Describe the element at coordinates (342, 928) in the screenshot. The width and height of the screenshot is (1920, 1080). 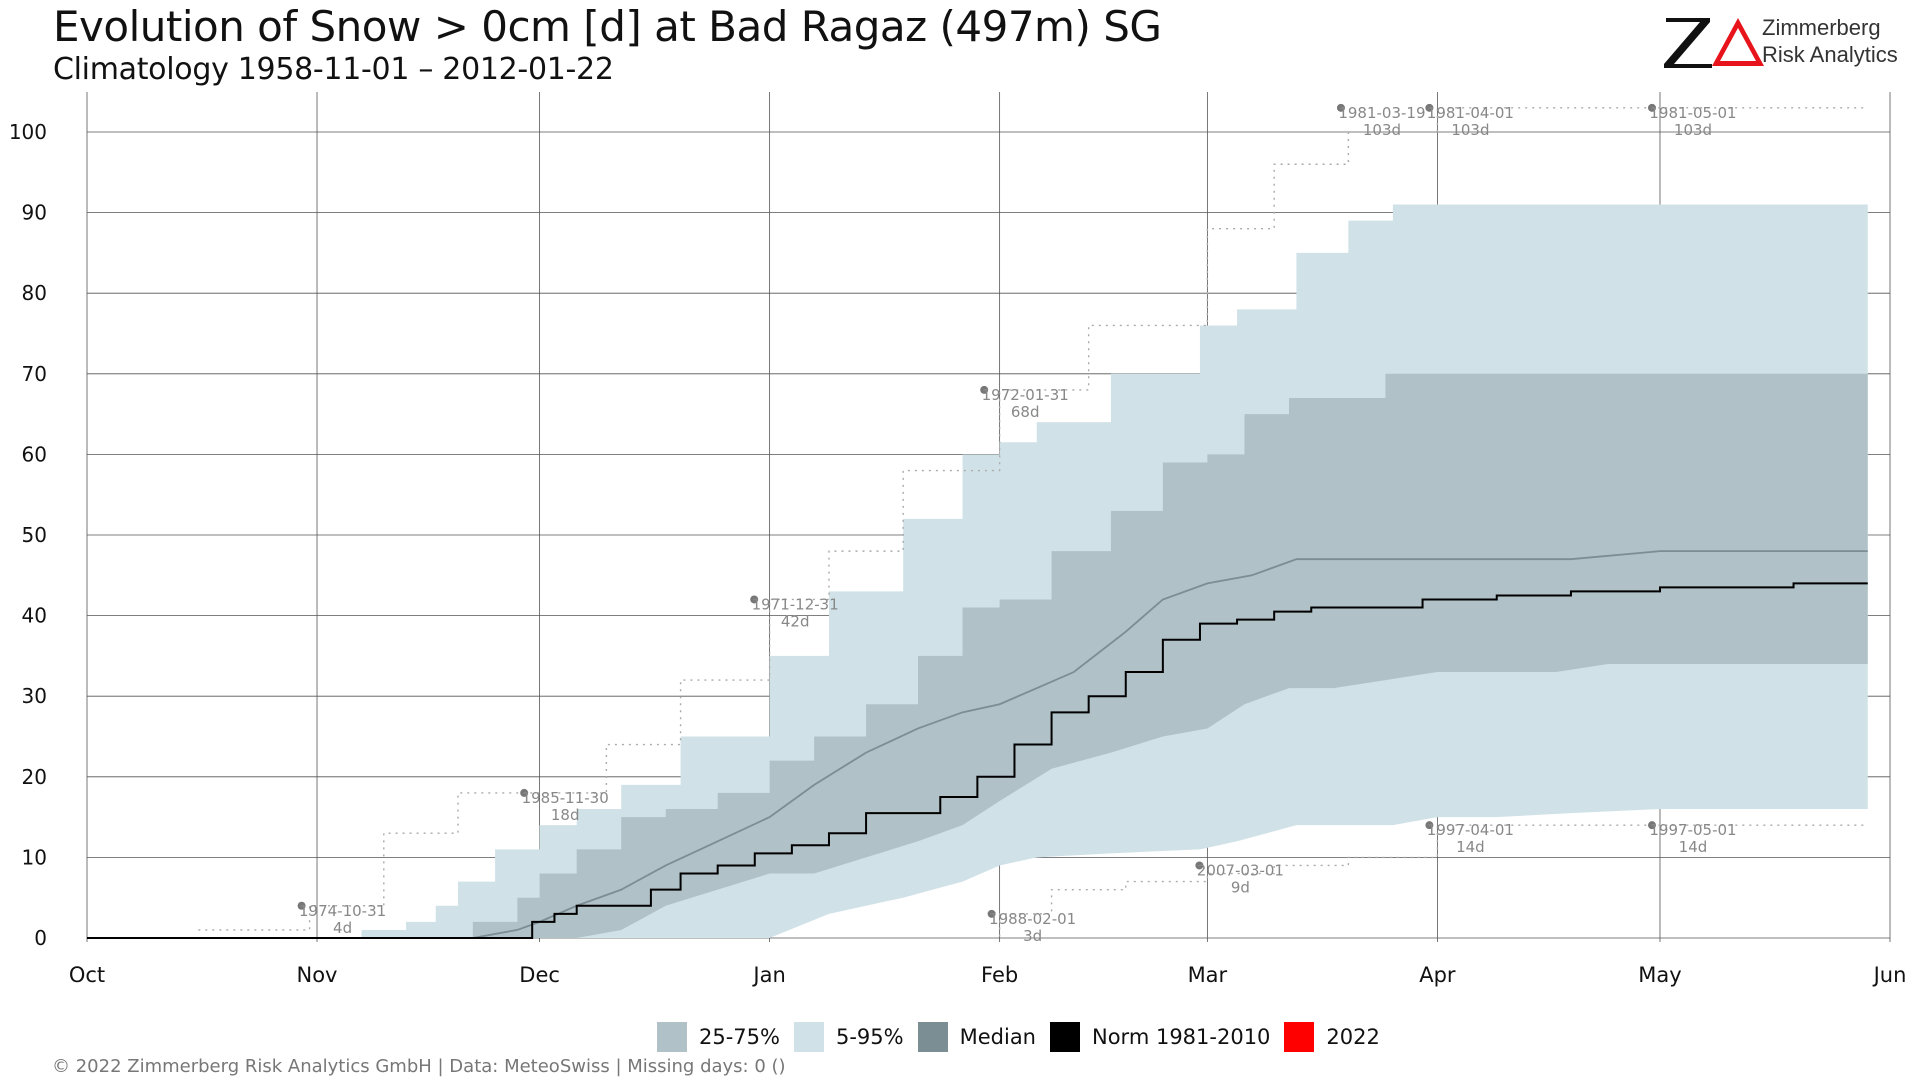
I see `annotation-value: 4d` at that location.